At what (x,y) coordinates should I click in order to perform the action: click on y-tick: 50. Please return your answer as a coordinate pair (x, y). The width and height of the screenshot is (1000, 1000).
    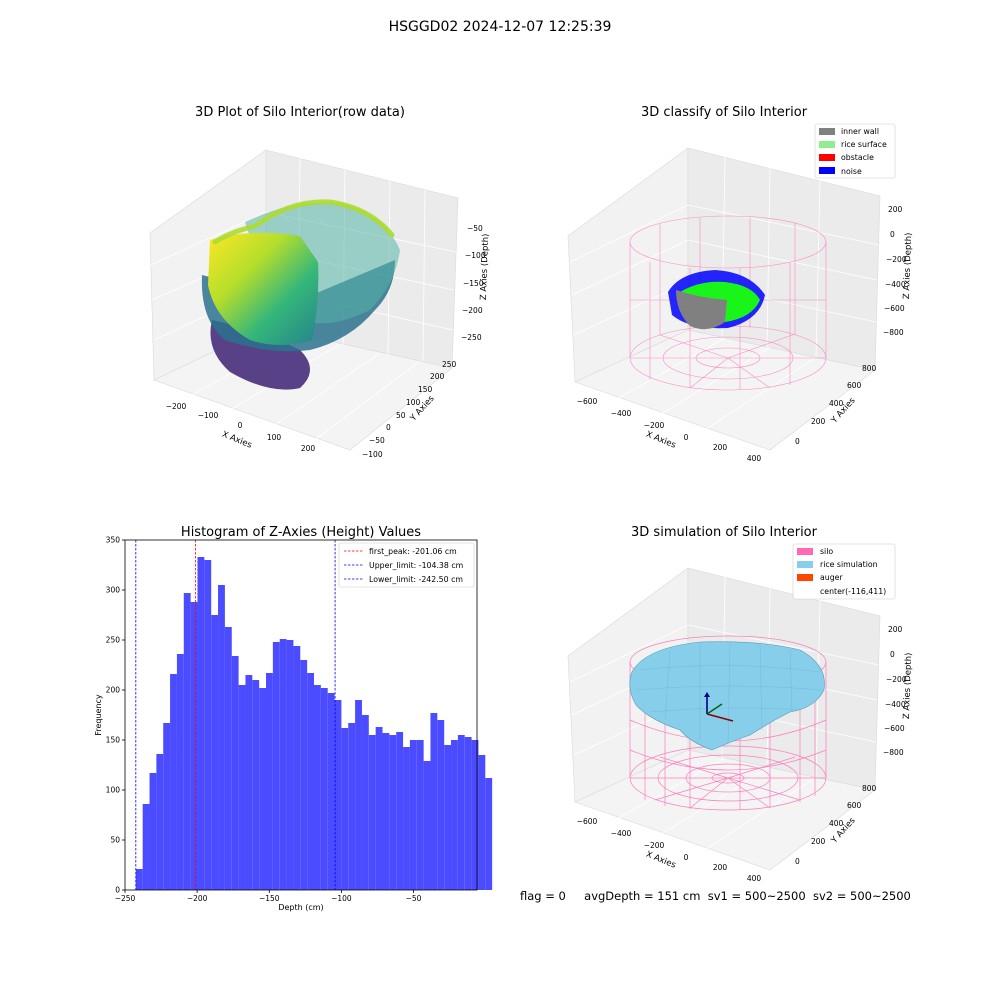
    Looking at the image, I should click on (401, 415).